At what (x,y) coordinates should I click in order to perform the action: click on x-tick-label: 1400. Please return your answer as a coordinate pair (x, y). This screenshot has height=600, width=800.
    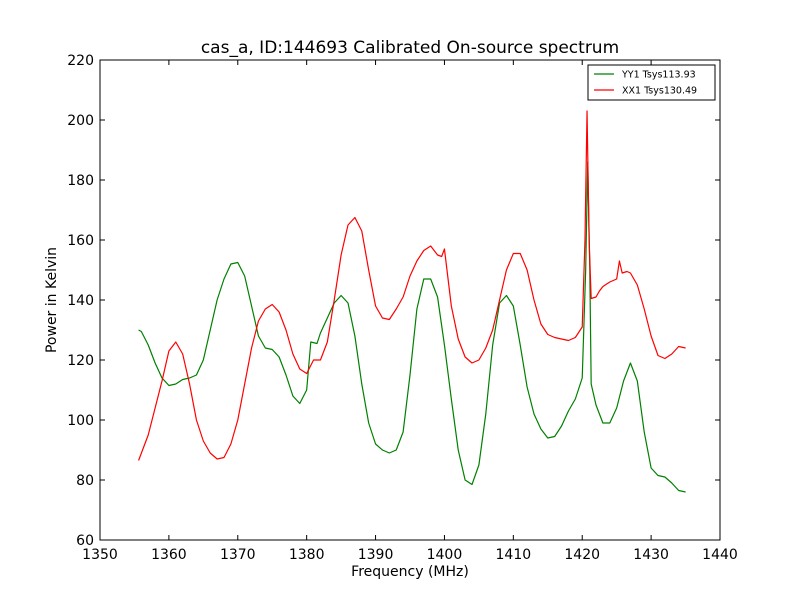
    Looking at the image, I should click on (445, 555).